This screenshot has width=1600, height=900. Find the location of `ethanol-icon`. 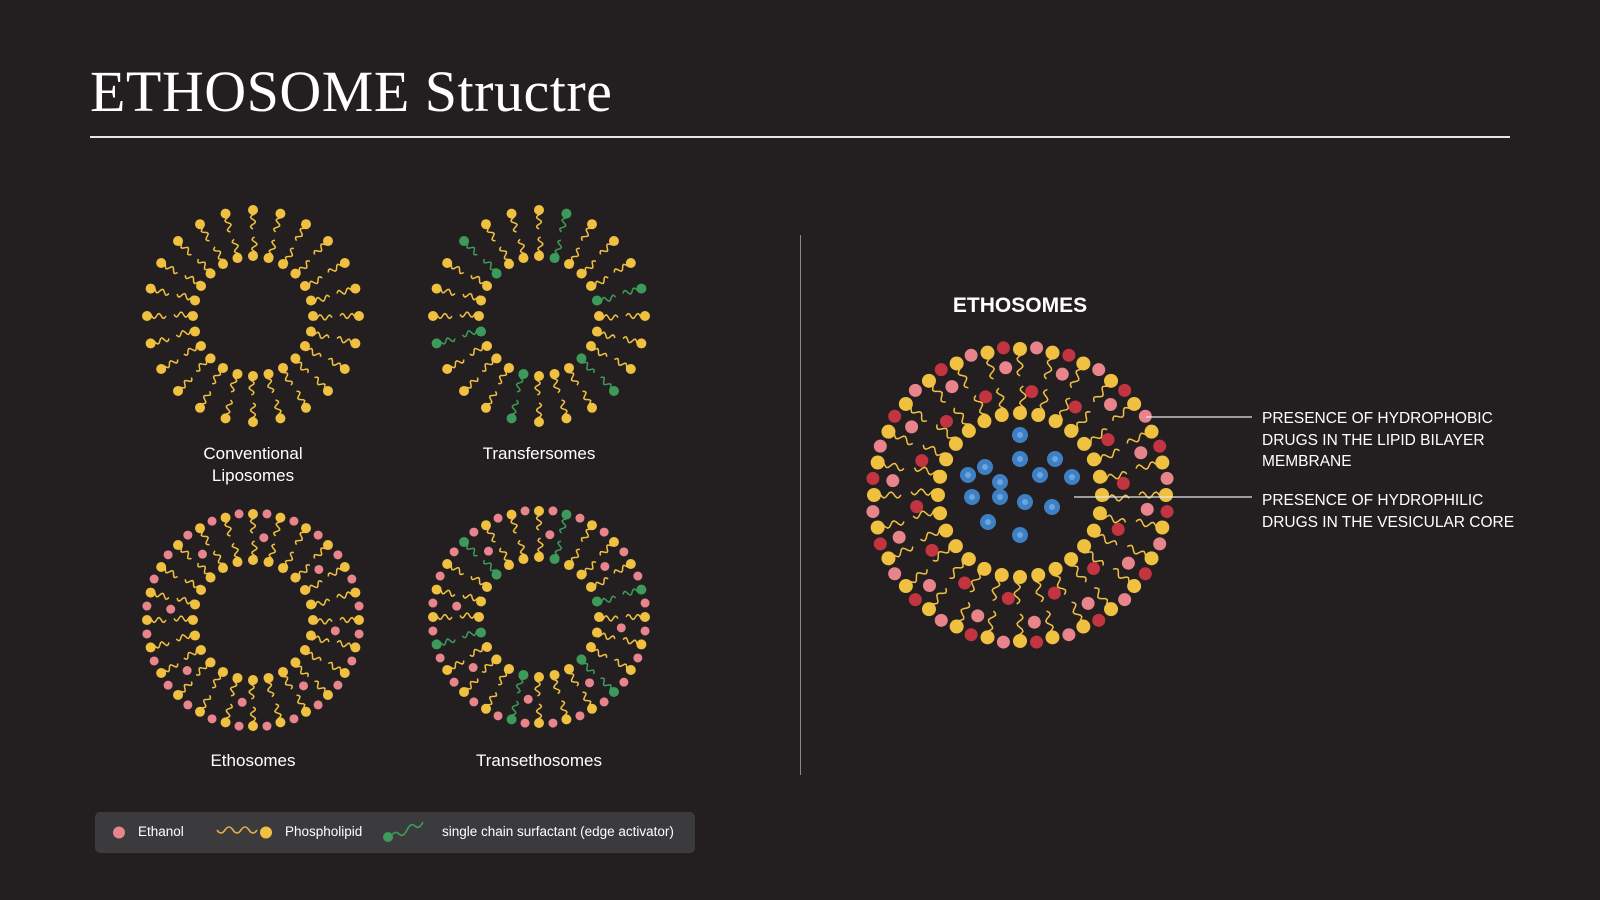

ethanol-icon is located at coordinates (119, 832).